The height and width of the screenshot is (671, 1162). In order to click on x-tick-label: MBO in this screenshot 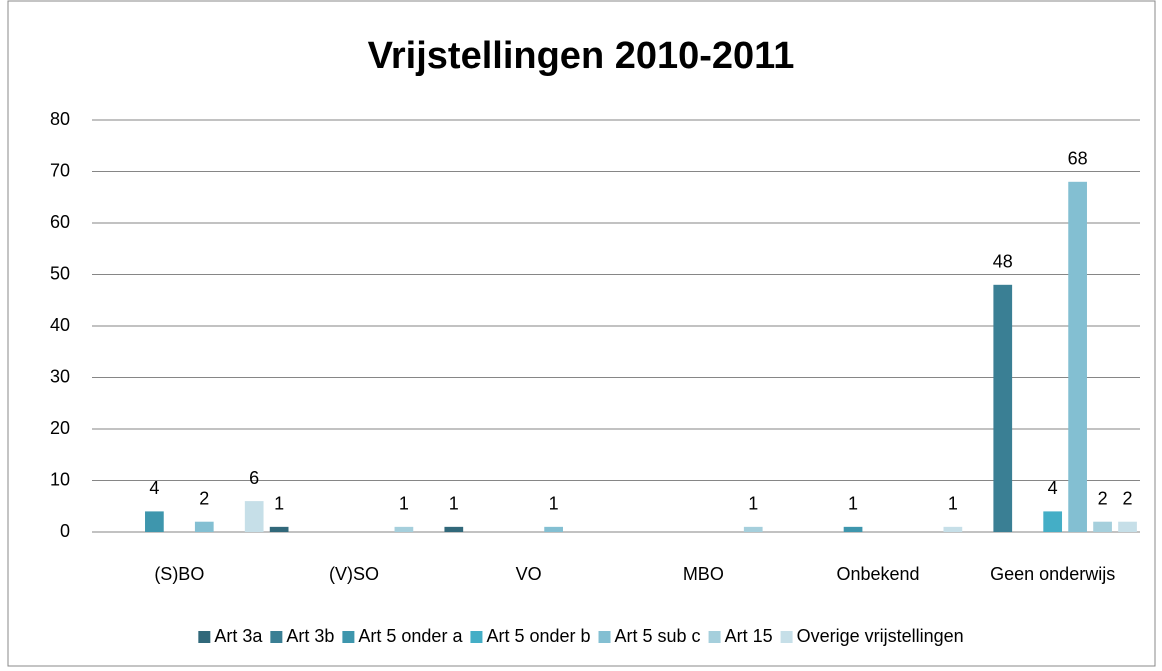, I will do `click(703, 574)`.